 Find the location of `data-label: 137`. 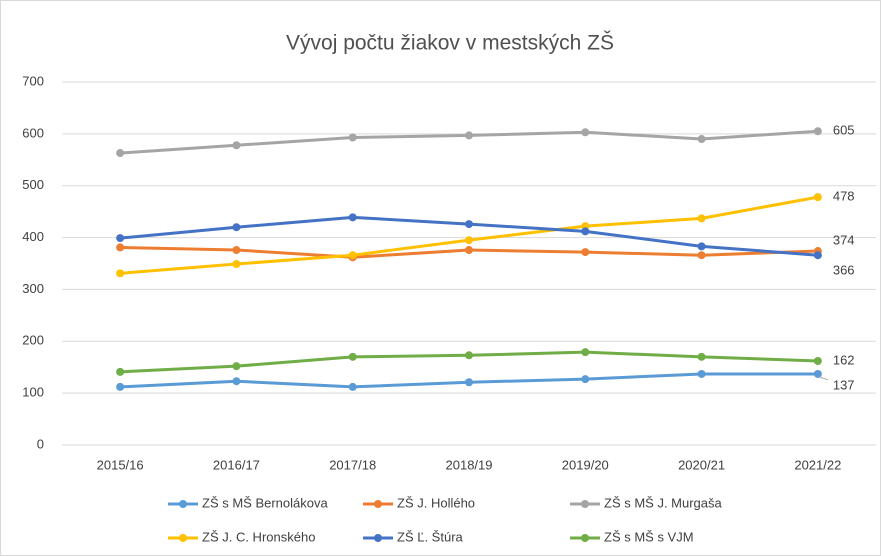

data-label: 137 is located at coordinates (844, 384).